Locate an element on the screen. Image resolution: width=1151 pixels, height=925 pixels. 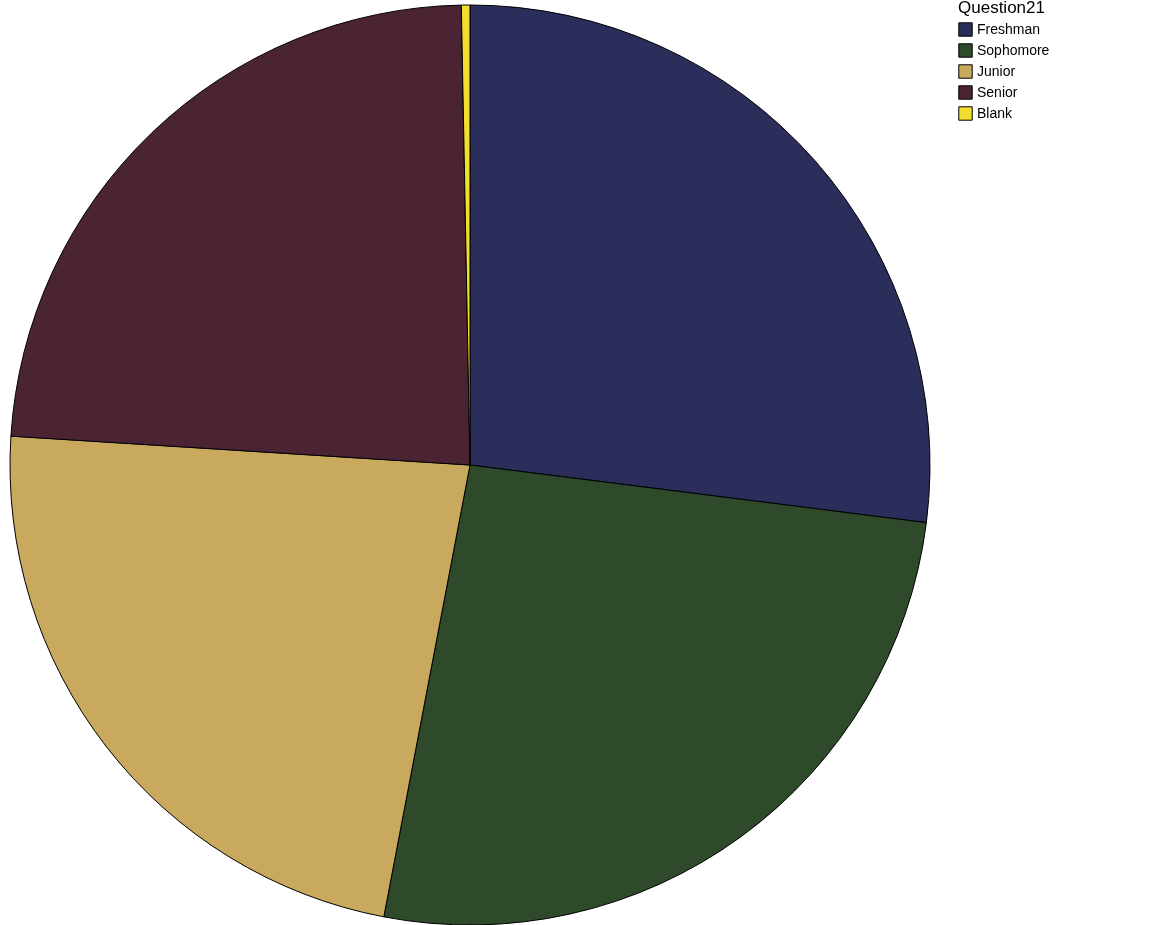
legend-label: Freshman is located at coordinates (1009, 28).